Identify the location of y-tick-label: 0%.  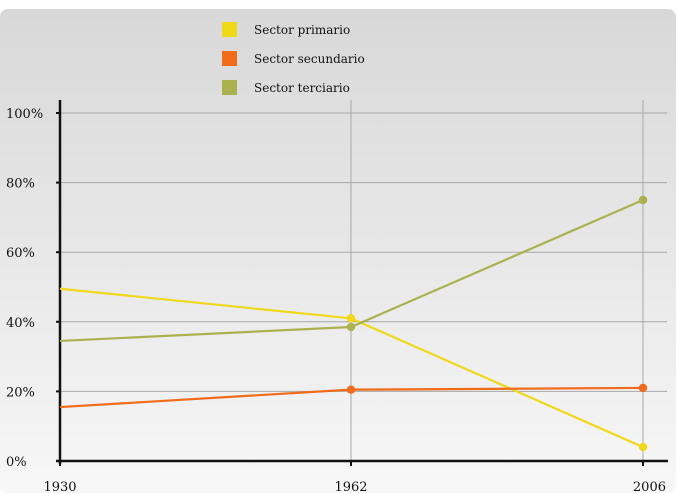
(16, 462).